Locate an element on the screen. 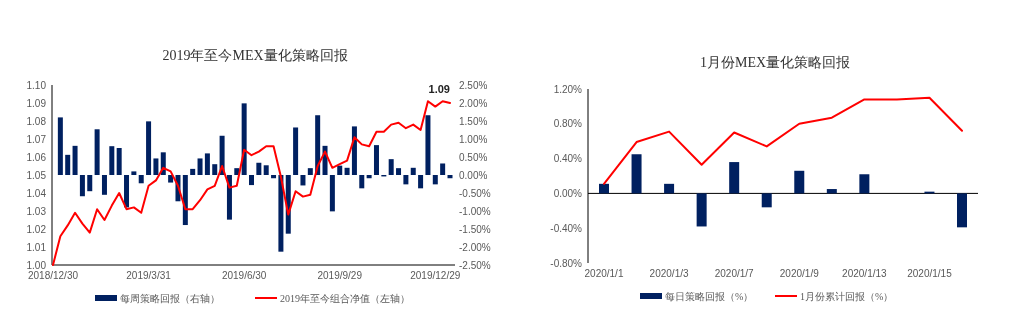 The width and height of the screenshot is (1024, 333). y2-tick-label: -1.50% is located at coordinates (475, 229).